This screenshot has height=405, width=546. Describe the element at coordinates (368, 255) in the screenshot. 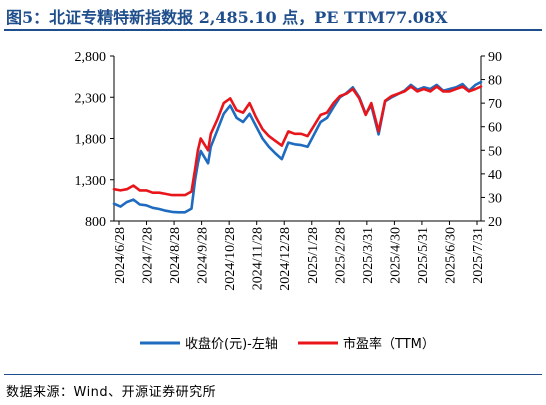

I see `x-tick-label: 2025/3/31` at that location.